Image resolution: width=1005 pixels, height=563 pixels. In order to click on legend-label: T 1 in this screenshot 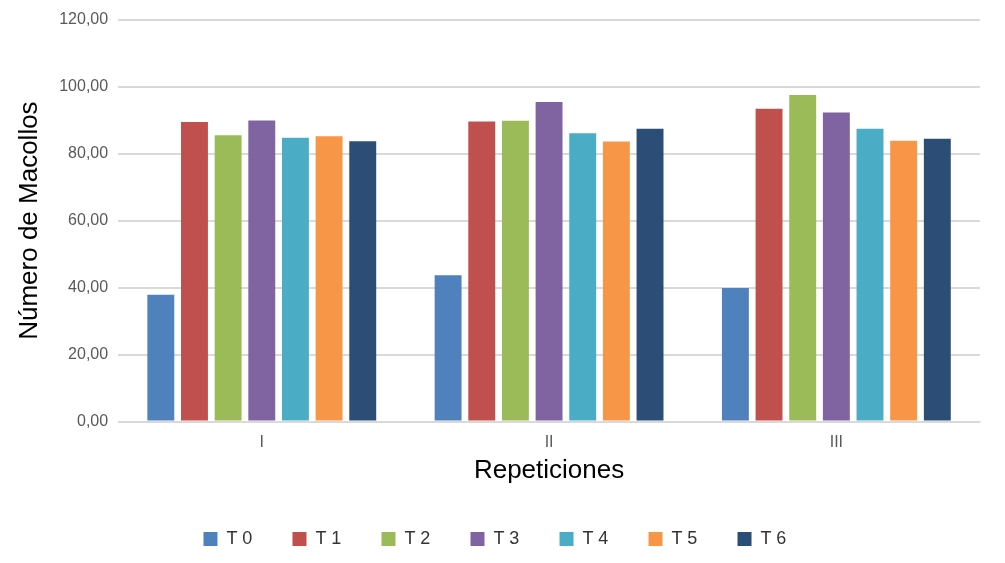, I will do `click(328, 537)`.